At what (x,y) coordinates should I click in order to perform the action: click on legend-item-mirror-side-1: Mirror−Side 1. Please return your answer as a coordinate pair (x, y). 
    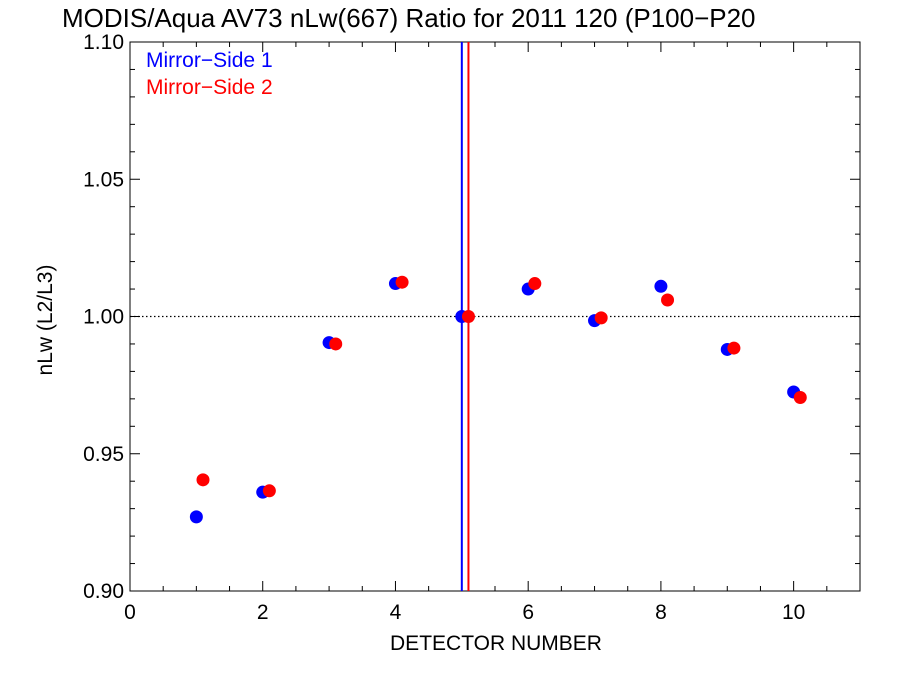
    Looking at the image, I should click on (209, 60).